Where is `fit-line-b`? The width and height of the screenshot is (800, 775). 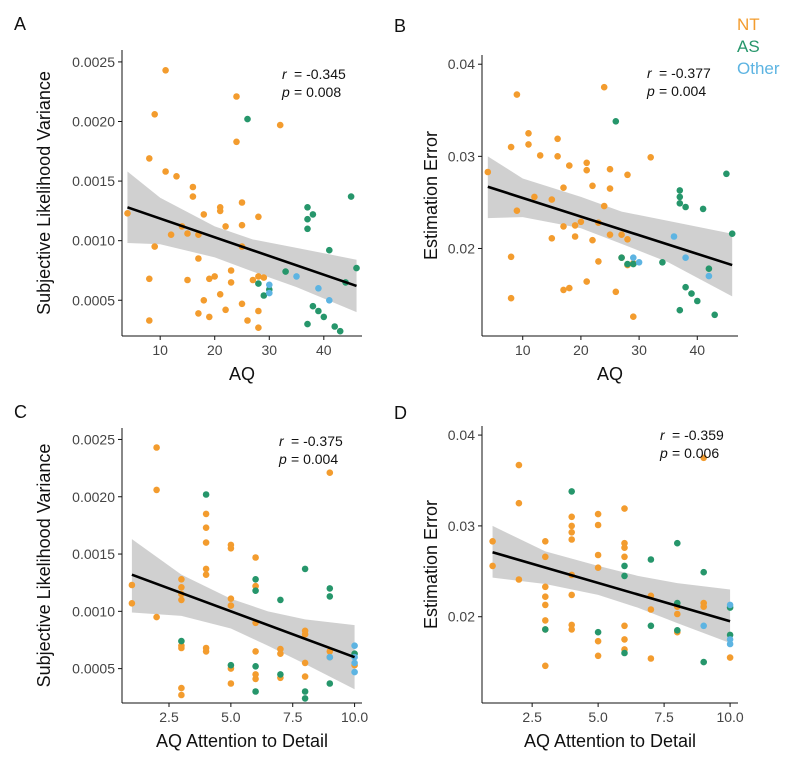 fit-line-b is located at coordinates (610, 226).